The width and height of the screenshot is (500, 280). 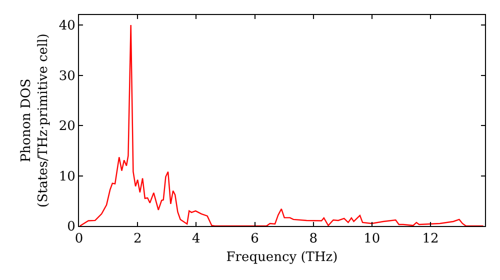 What do you see at coordinates (71, 227) in the screenshot?
I see `y-tick-label: 0` at bounding box center [71, 227].